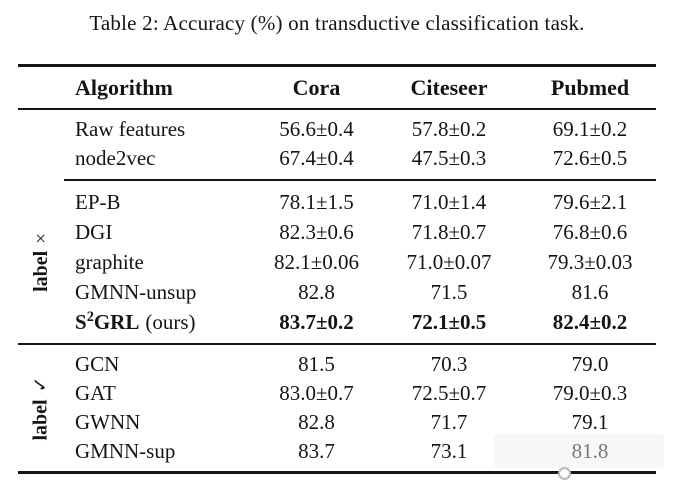 The width and height of the screenshot is (674, 487). What do you see at coordinates (316, 158) in the screenshot?
I see `cora-value: 67.4±0.4` at bounding box center [316, 158].